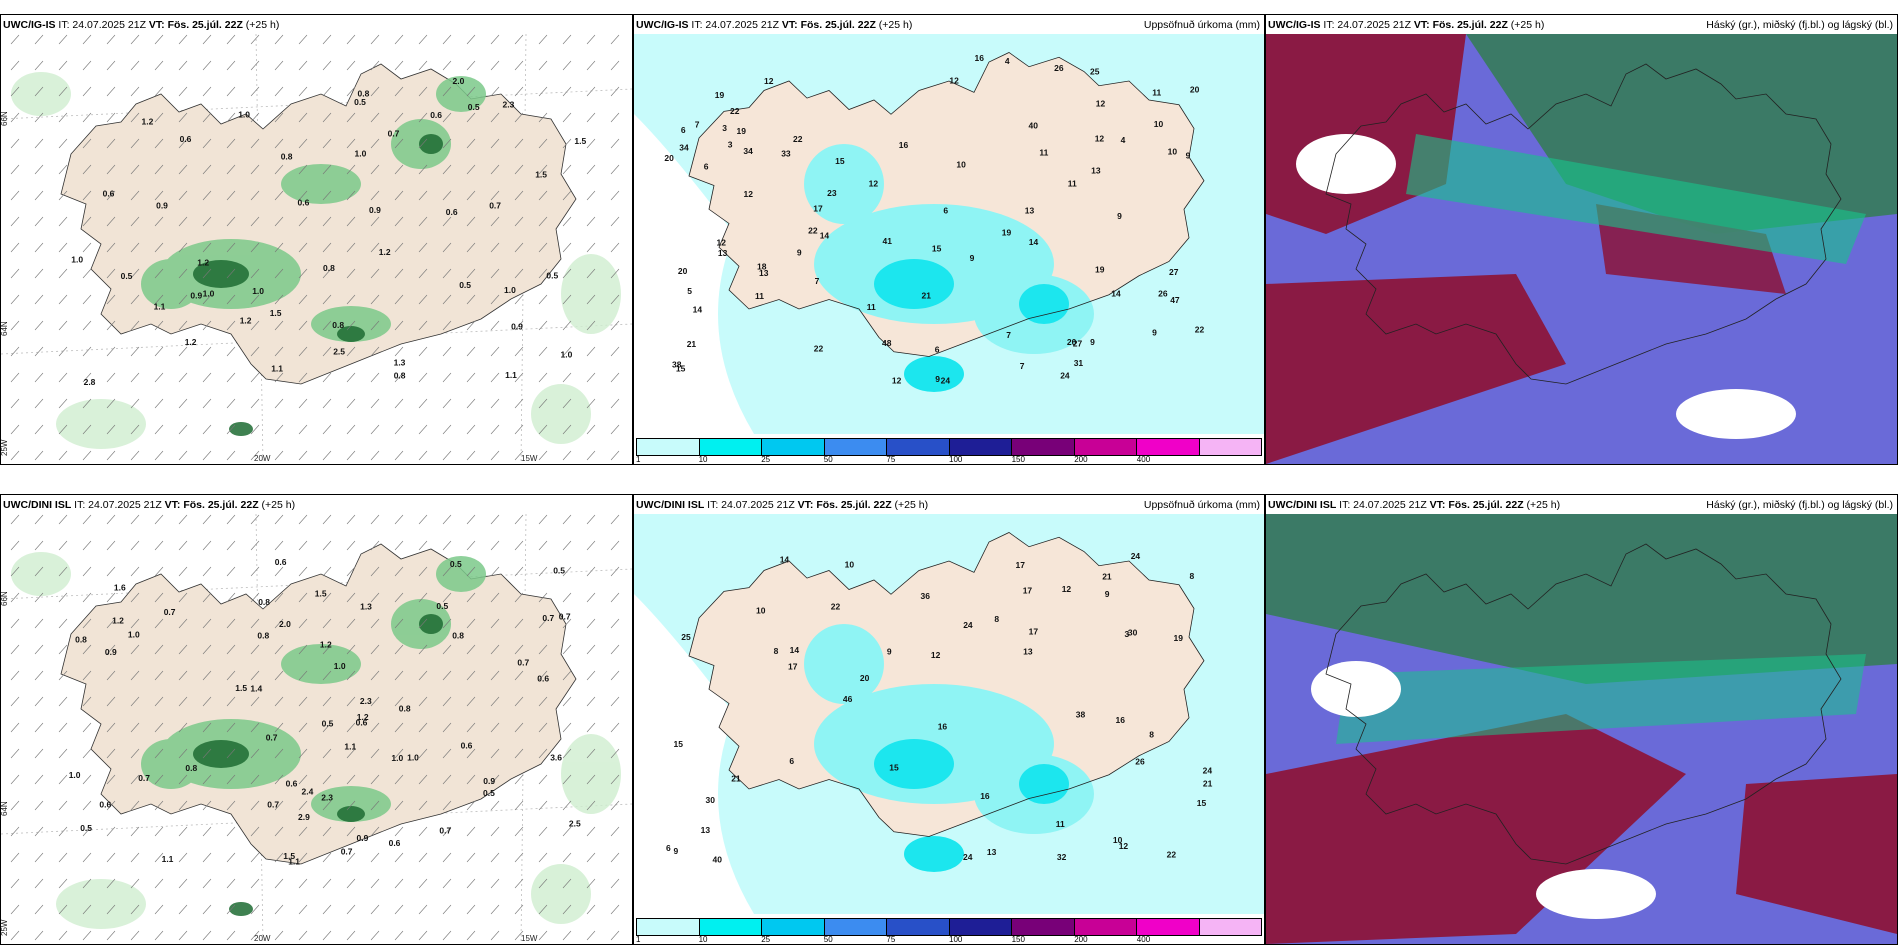 The height and width of the screenshot is (950, 1900). What do you see at coordinates (1062, 857) in the screenshot?
I see `precip-value-label: 32` at bounding box center [1062, 857].